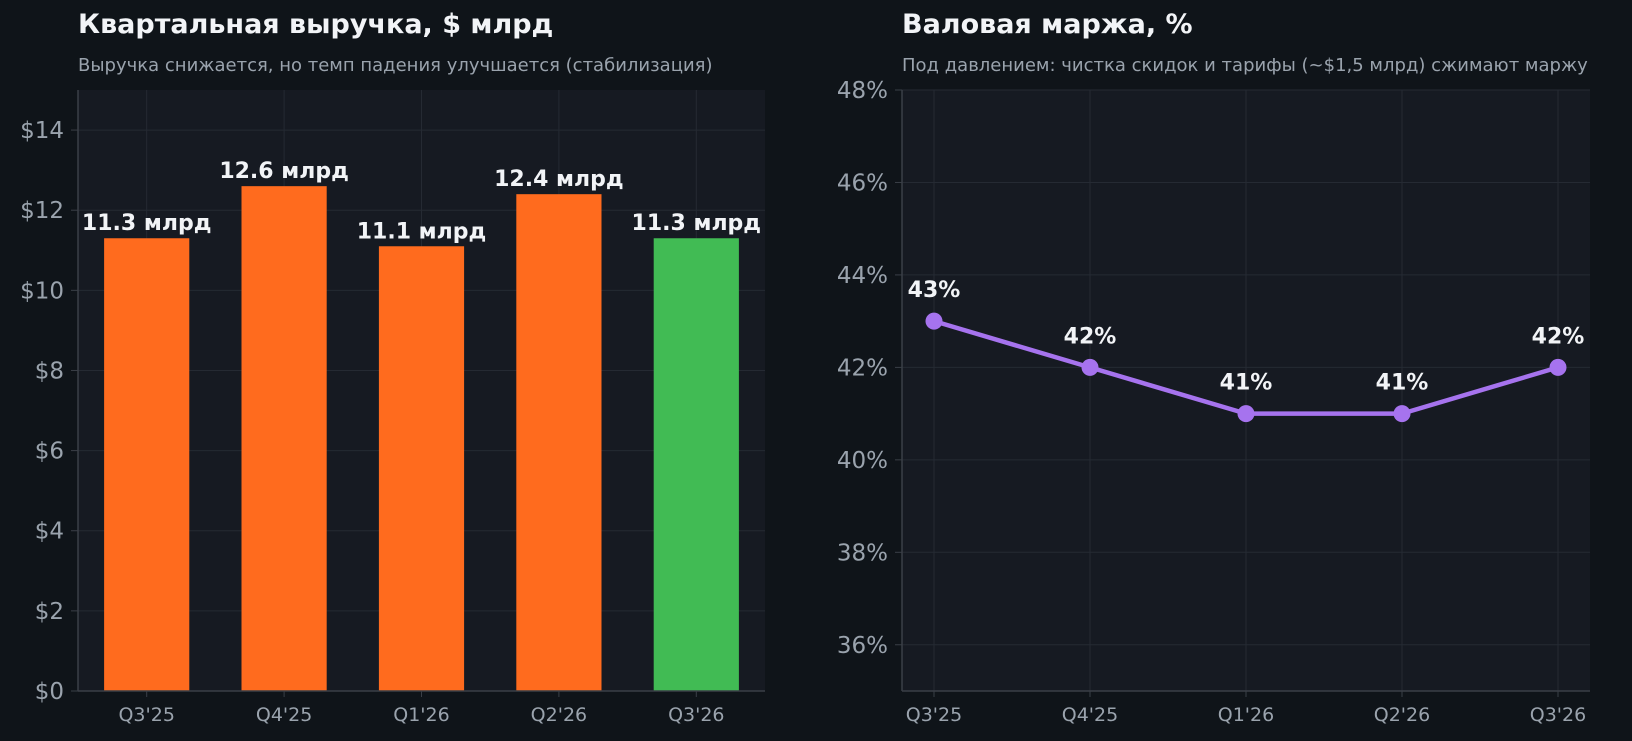  I want to click on revenue-chart-title: Квартальная выручка, $ млрд, so click(316, 24).